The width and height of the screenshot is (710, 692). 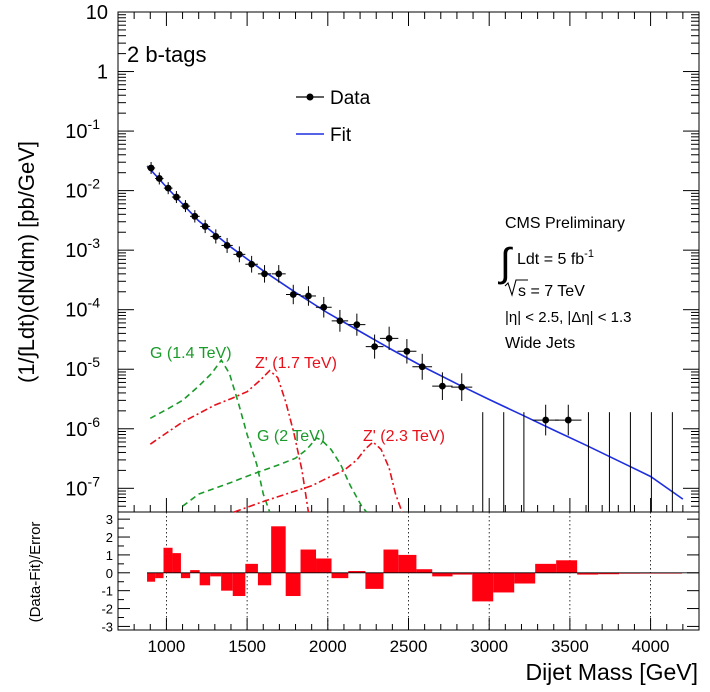 I want to click on cms-preliminary-label: CMS Preliminary, so click(x=565, y=223).